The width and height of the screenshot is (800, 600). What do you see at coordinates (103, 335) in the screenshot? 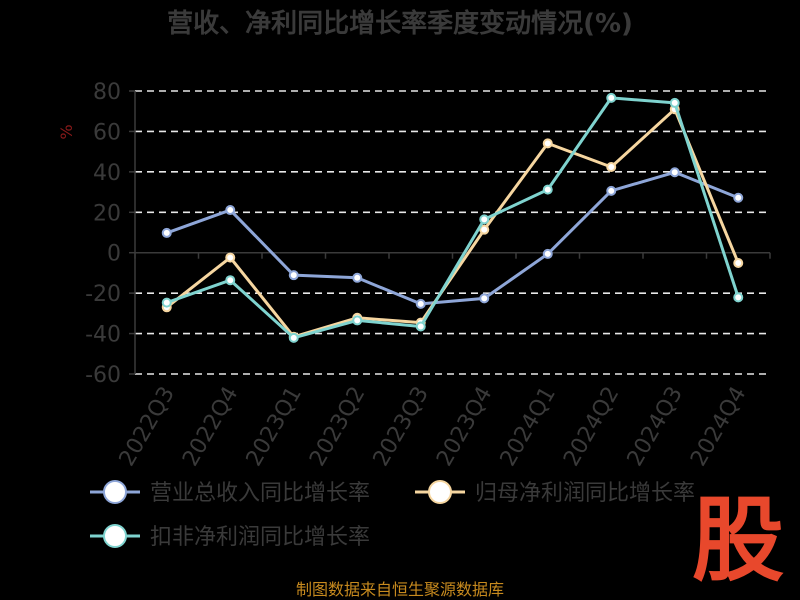
I see `y-tick-label: -40` at bounding box center [103, 335].